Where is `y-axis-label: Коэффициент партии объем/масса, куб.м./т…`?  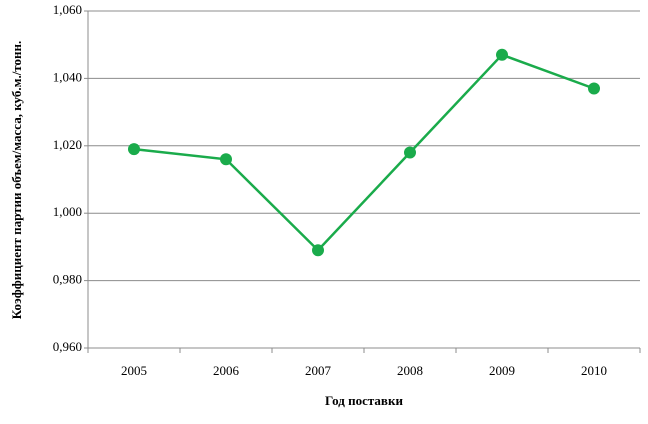
y-axis-label: Коэффициент партии объем/масса, куб.м./т… is located at coordinates (16, 180).